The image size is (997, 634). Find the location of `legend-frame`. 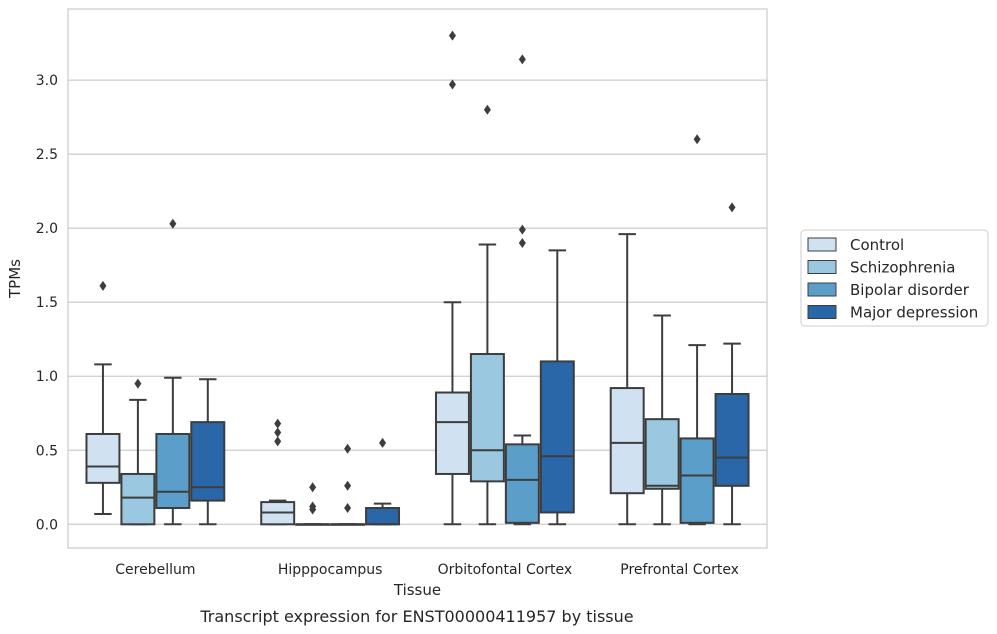

legend-frame is located at coordinates (894, 278).